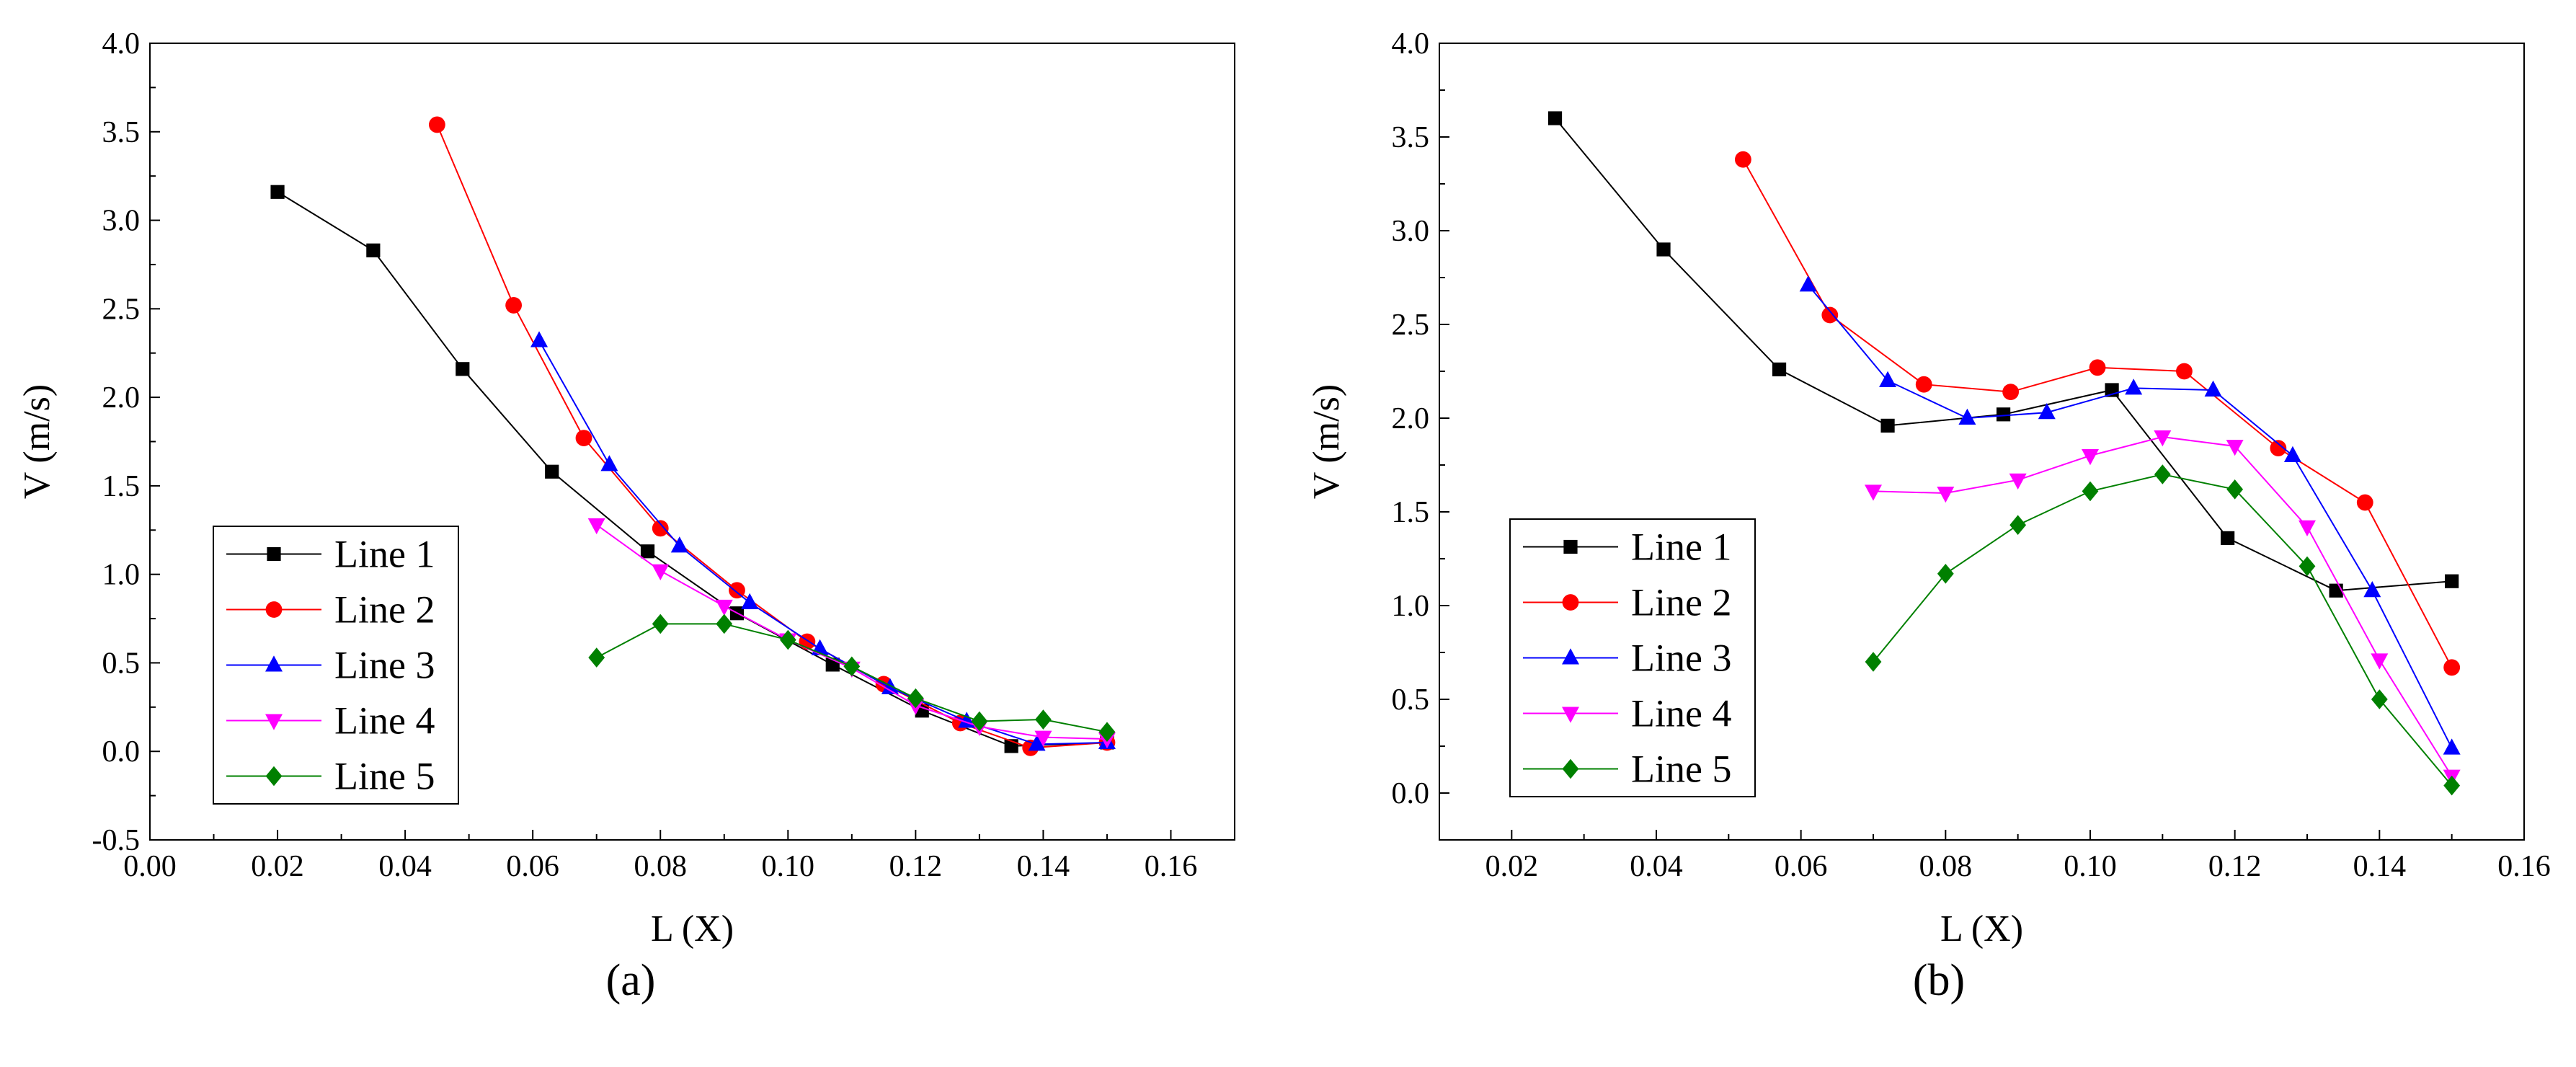 This screenshot has width=2576, height=1067. Describe the element at coordinates (121, 221) in the screenshot. I see `y-tick-label-a-7: 3.0` at that location.